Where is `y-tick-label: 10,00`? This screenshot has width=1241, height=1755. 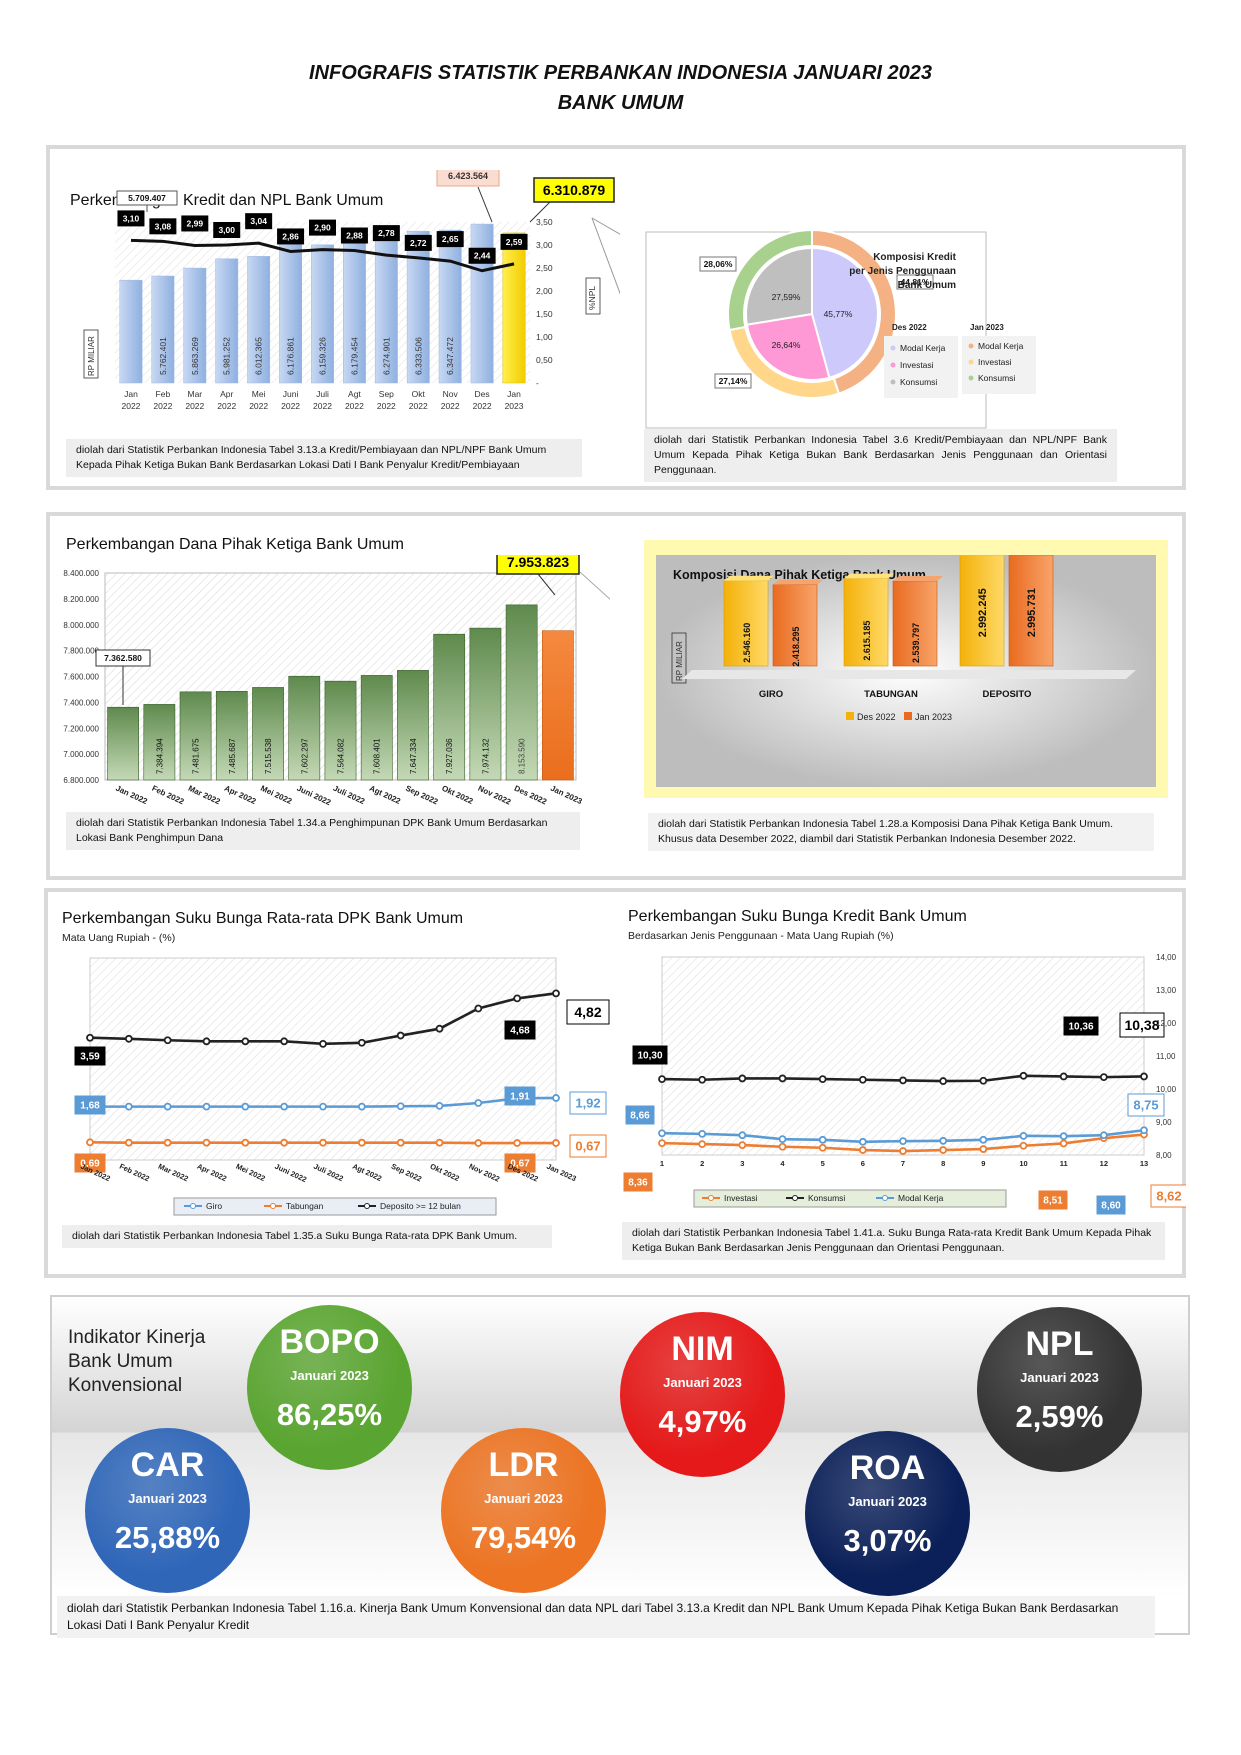
y-tick-label: 10,00 is located at coordinates (1166, 1089).